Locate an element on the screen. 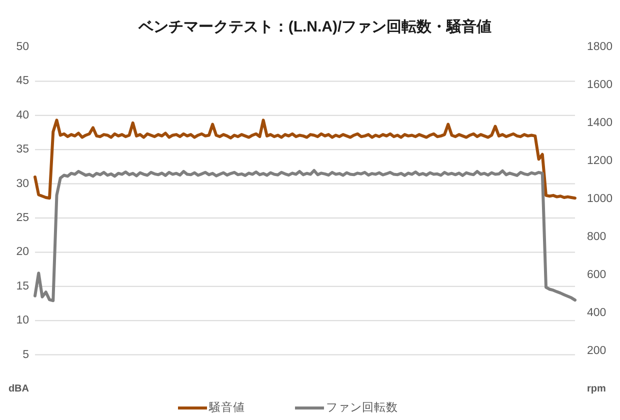 Image resolution: width=620 pixels, height=420 pixels. y2-tick-label: 600 is located at coordinates (596, 275).